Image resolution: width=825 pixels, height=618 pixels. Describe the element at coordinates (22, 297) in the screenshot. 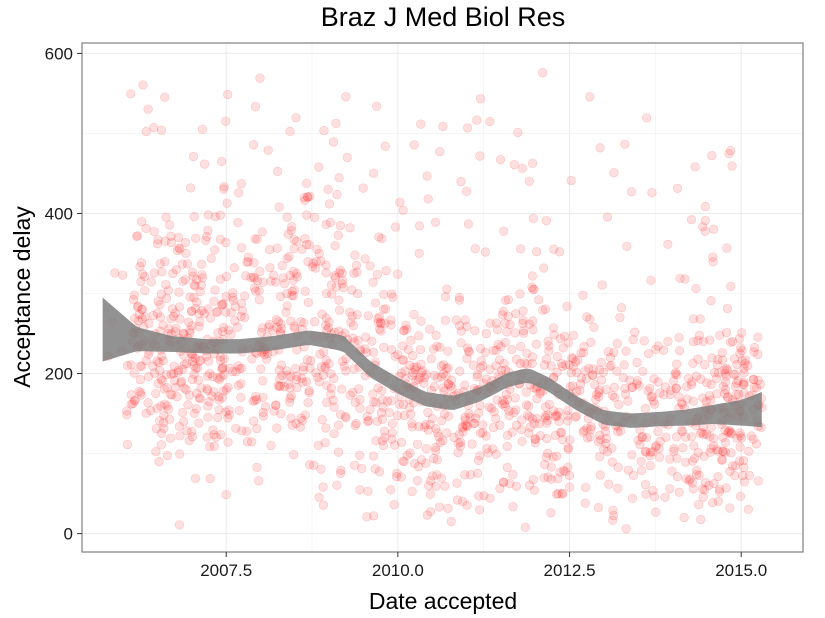

I see `y-axis-title: Acceptance delay` at that location.